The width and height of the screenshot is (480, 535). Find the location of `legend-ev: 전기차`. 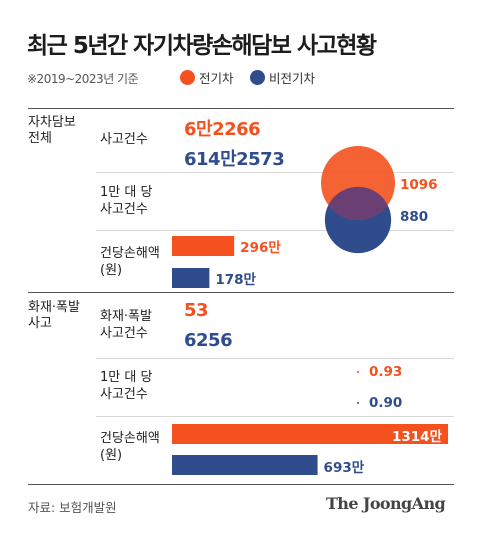

legend-ev: 전기차 is located at coordinates (207, 77).